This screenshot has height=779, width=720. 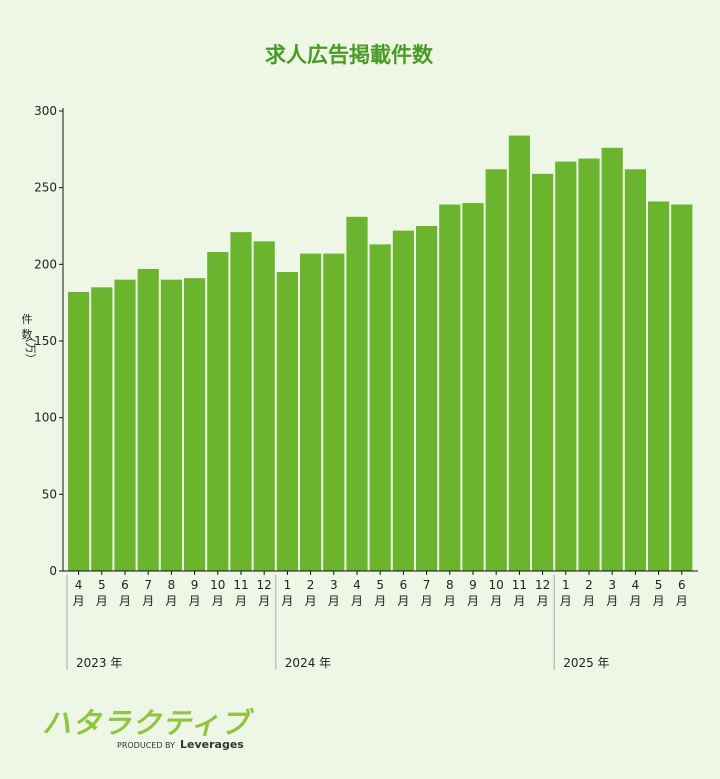 I want to click on year-label: 2023 年, so click(x=99, y=663).